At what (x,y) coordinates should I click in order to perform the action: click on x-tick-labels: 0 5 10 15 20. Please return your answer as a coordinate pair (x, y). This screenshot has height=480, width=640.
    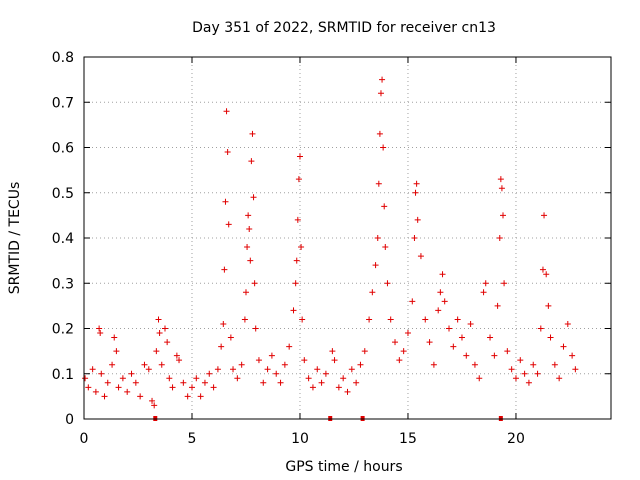
    Looking at the image, I should click on (302, 439).